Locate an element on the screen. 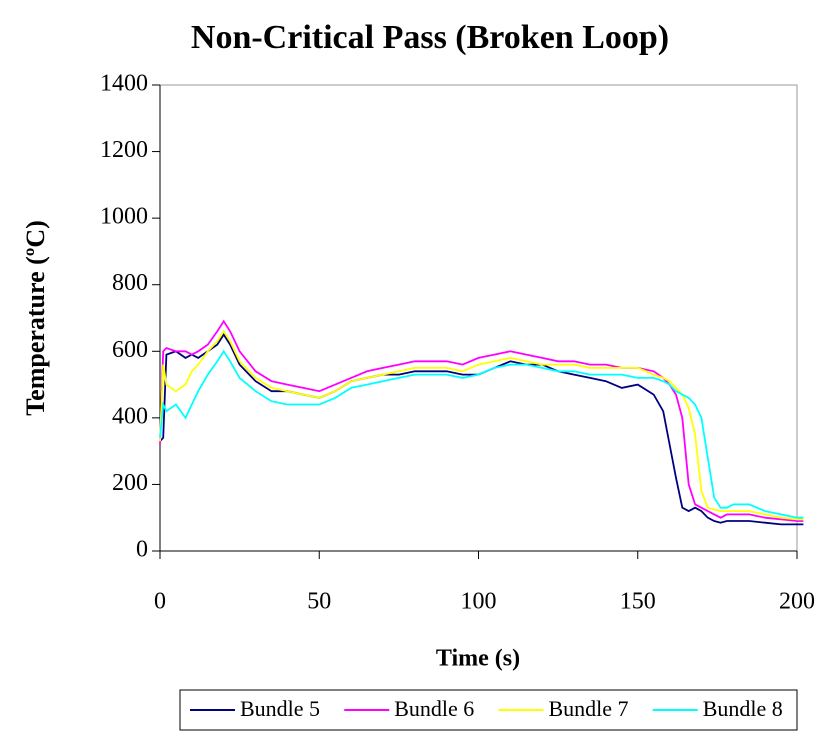 The width and height of the screenshot is (835, 751). y-axis-label: Temperature (ºC) is located at coordinates (35, 318).